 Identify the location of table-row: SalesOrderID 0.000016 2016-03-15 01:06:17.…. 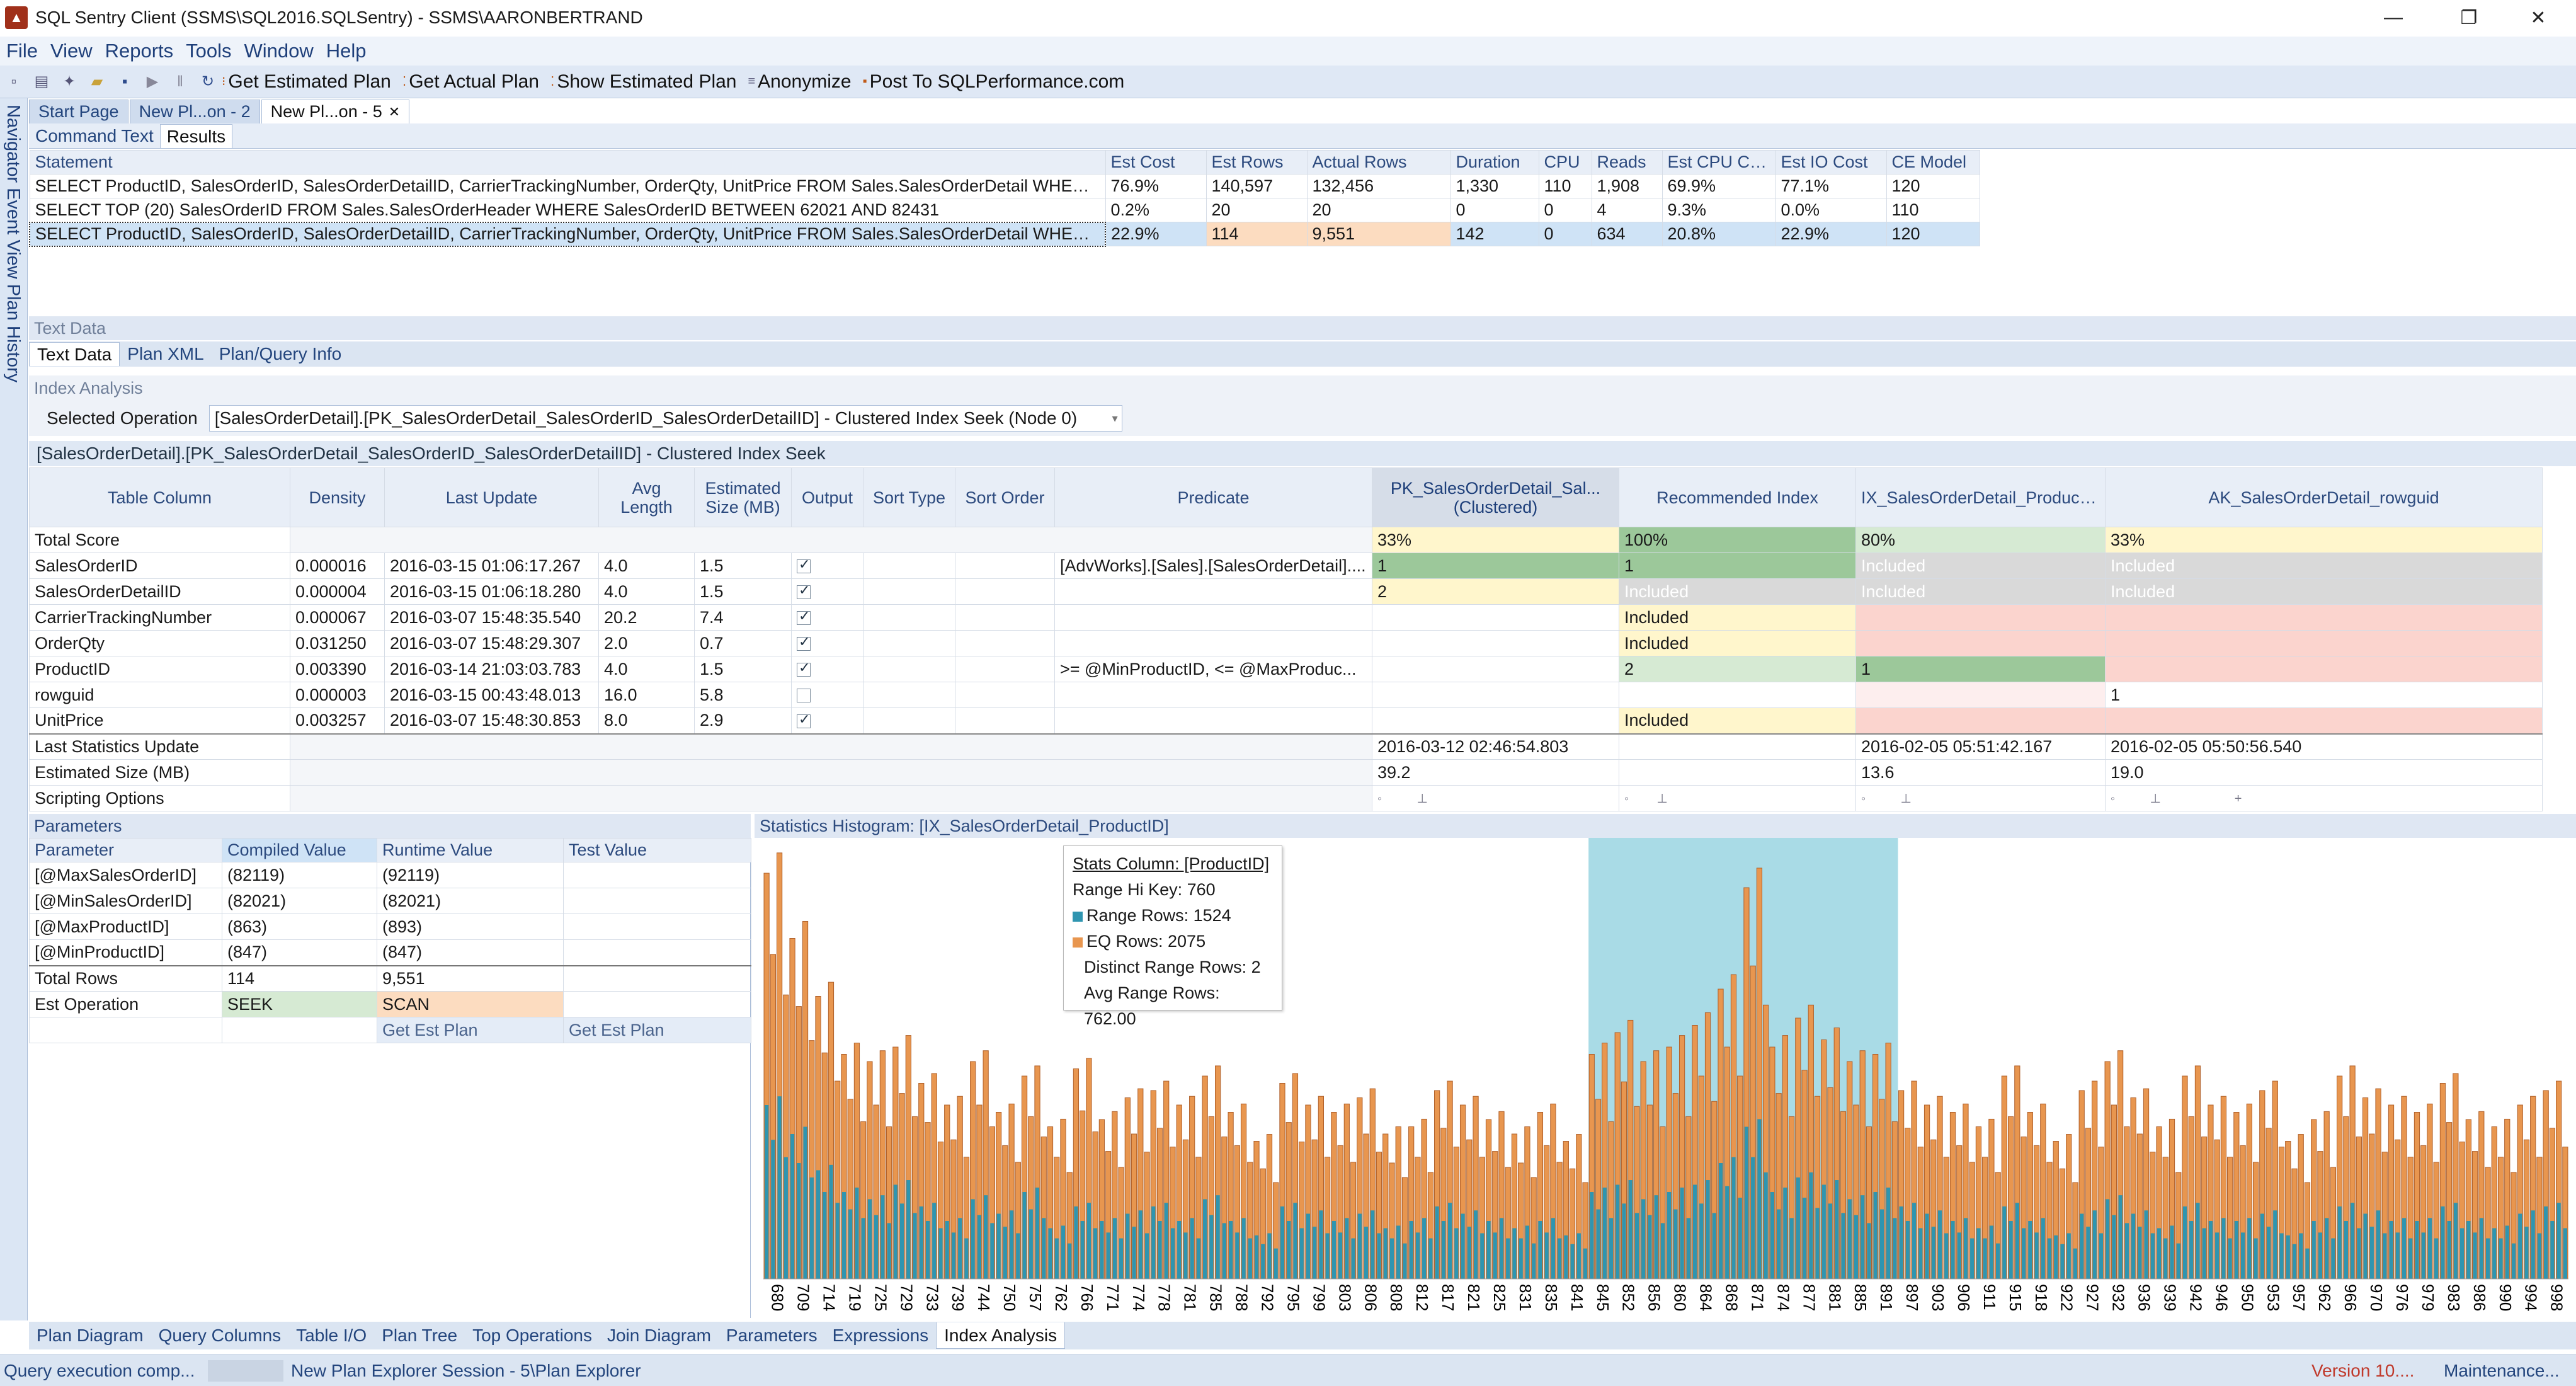
(1286, 566).